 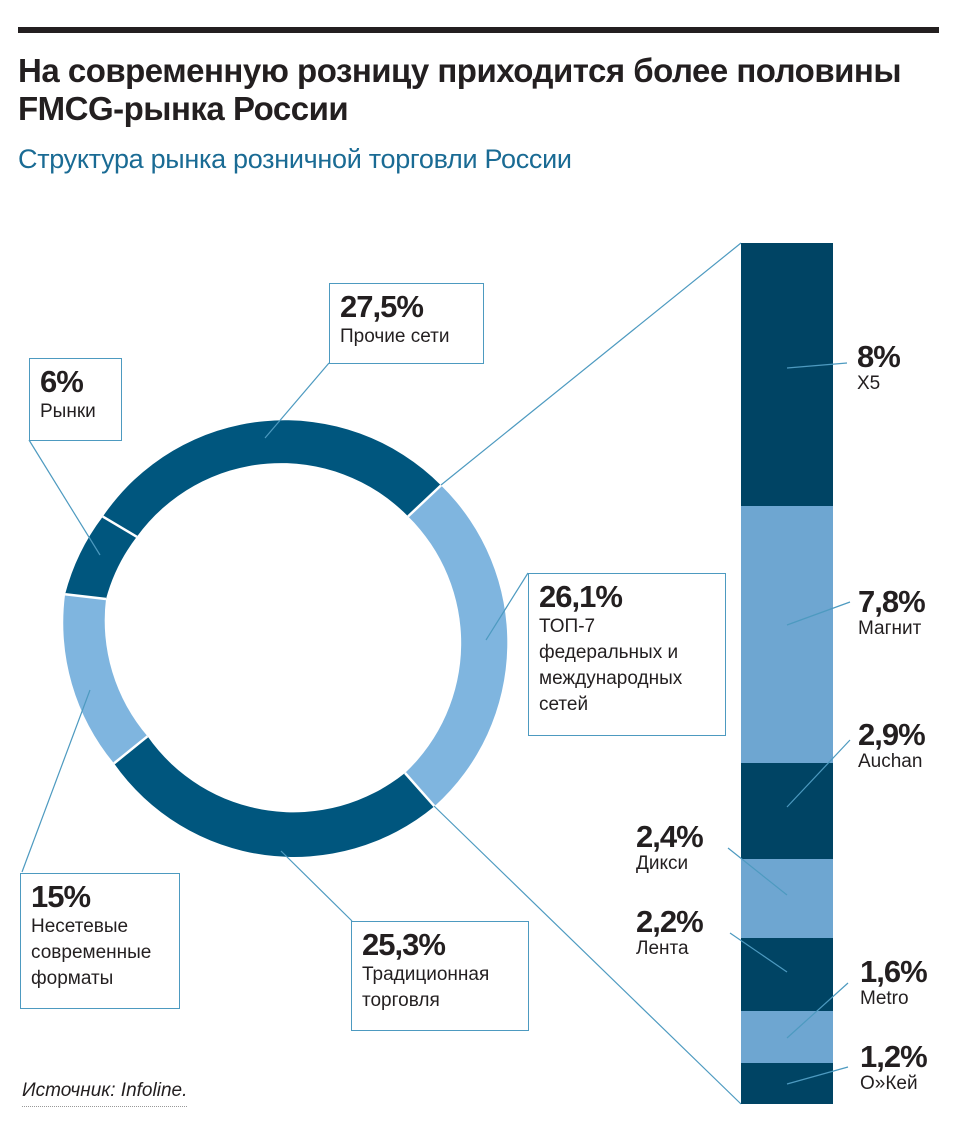 What do you see at coordinates (272, 478) in the screenshot?
I see `donut-segment-other-chains` at bounding box center [272, 478].